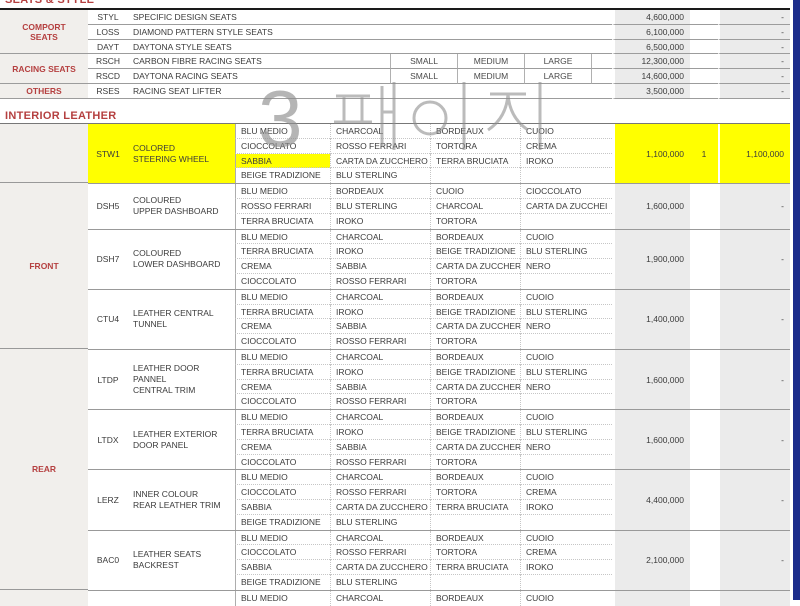  What do you see at coordinates (108, 76) in the screenshot?
I see `code-cell: RSCD` at bounding box center [108, 76].